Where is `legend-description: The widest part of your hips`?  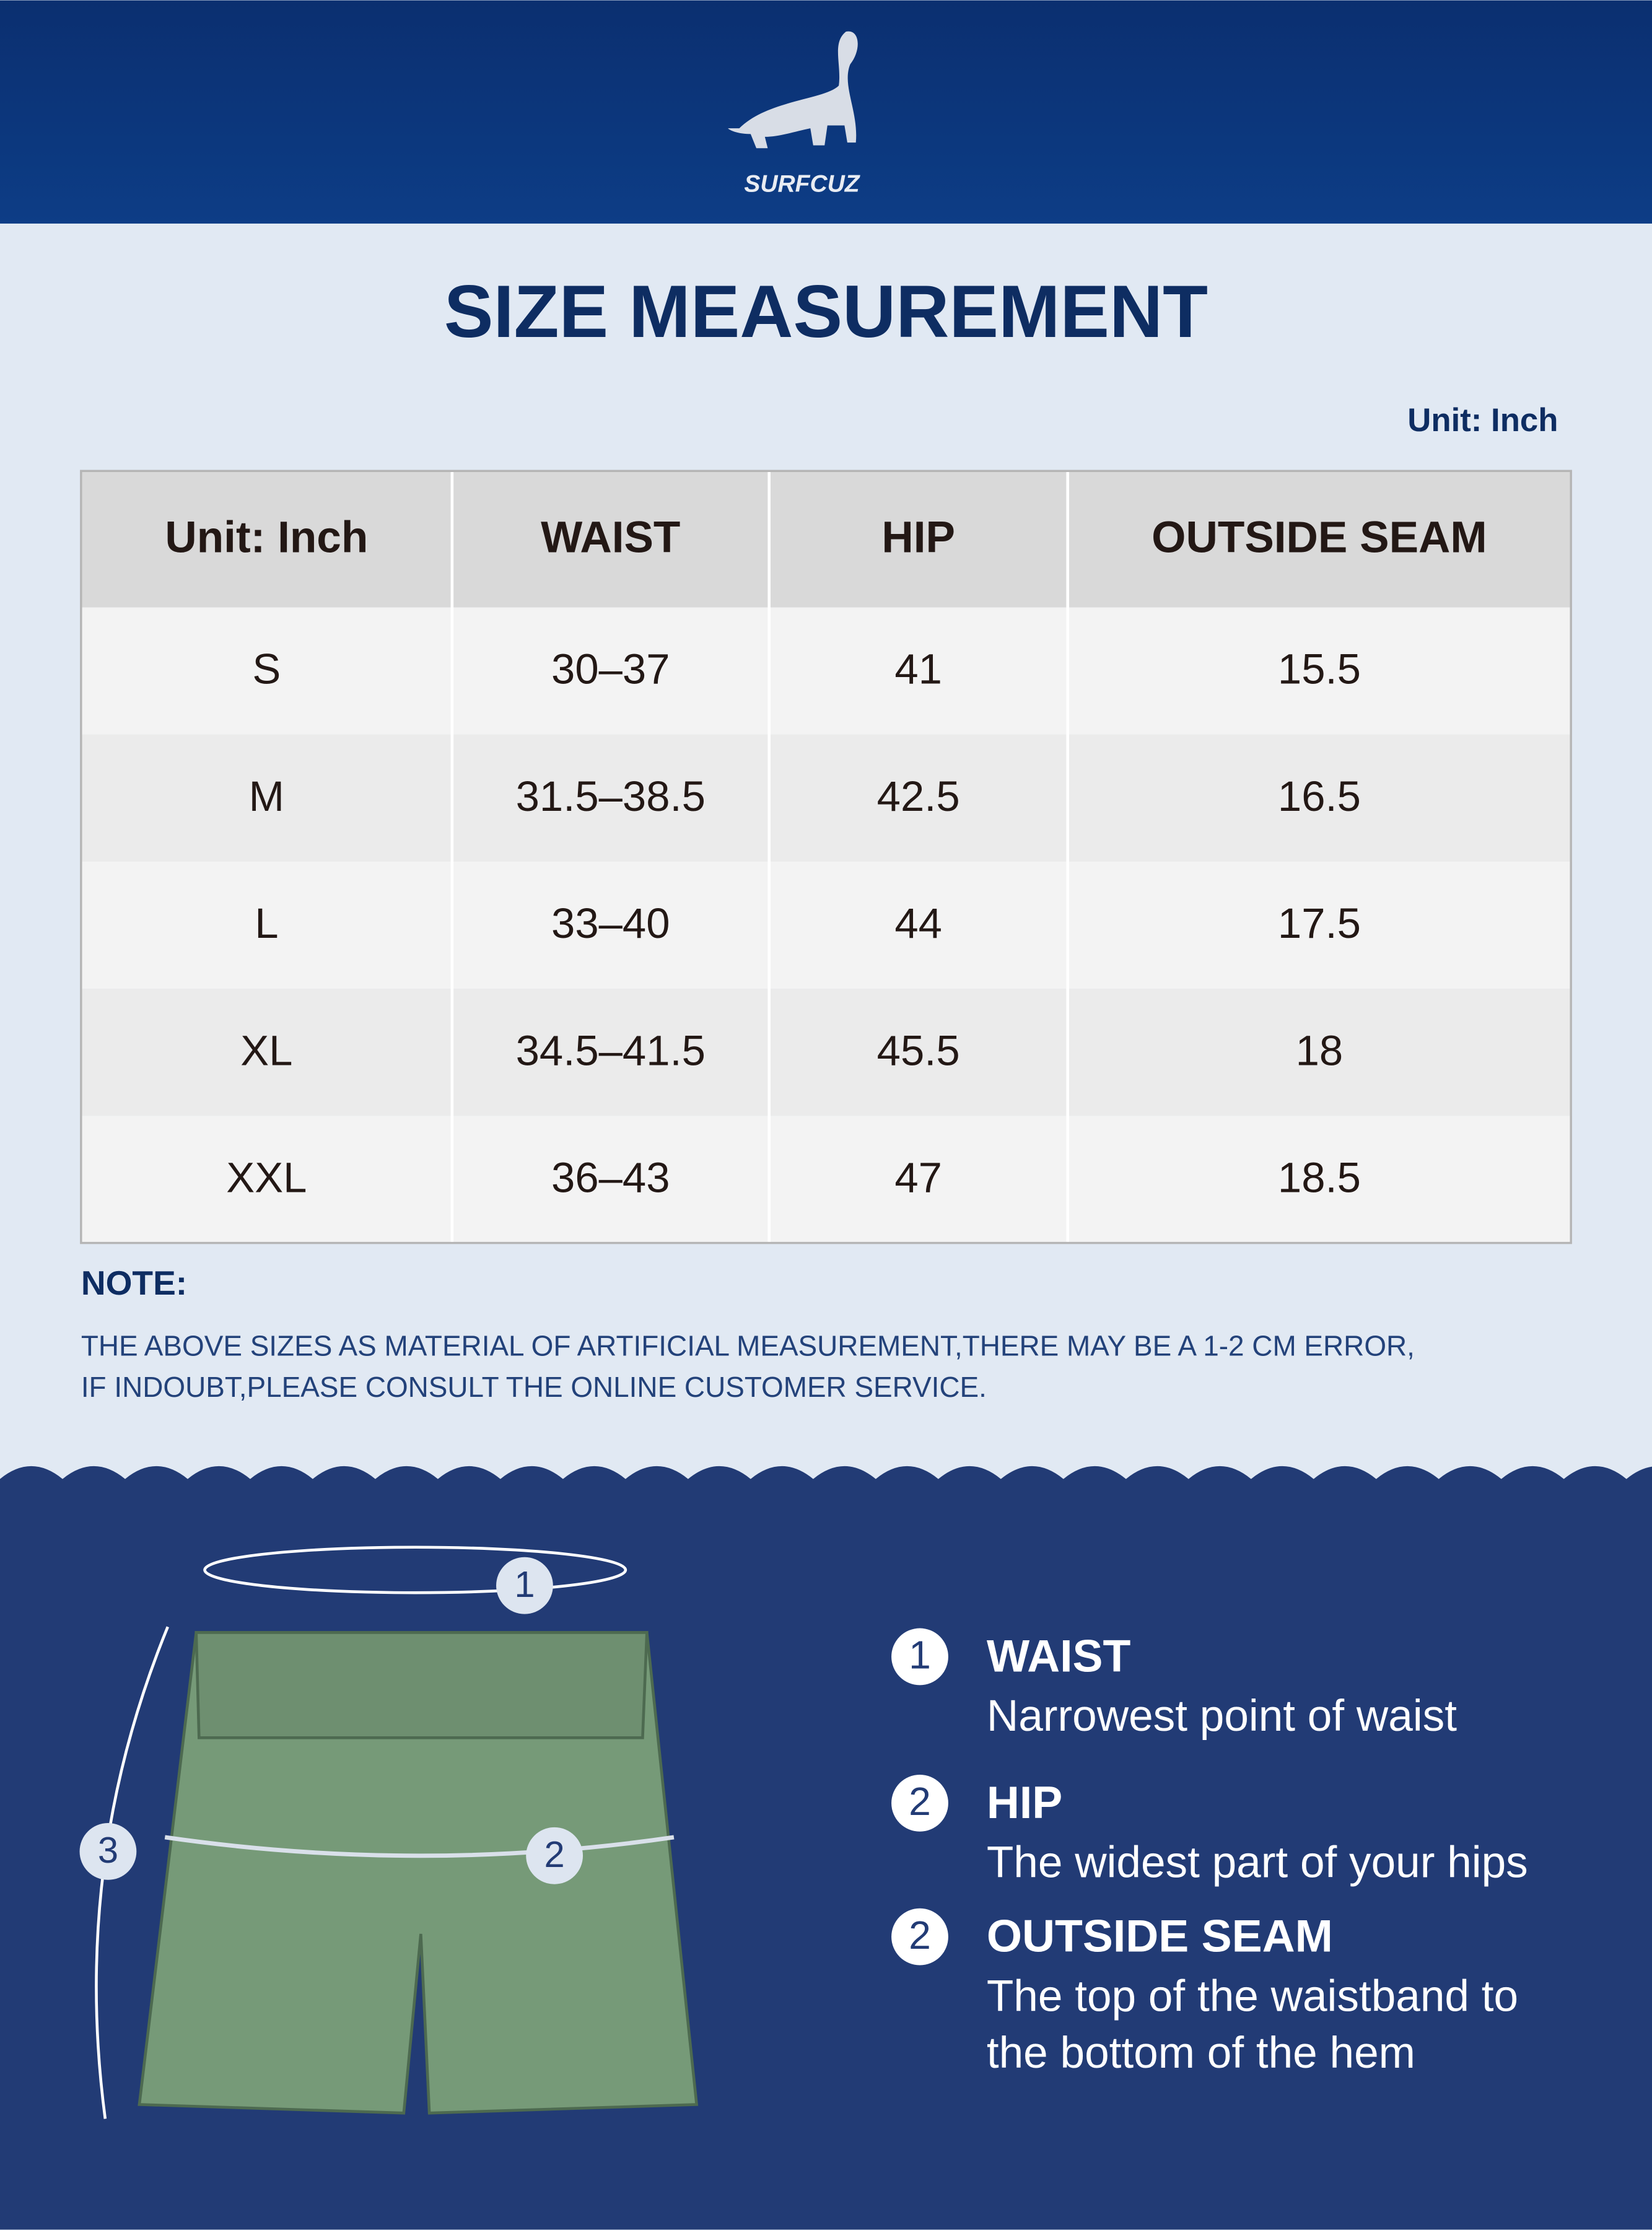 legend-description: The widest part of your hips is located at coordinates (1257, 1863).